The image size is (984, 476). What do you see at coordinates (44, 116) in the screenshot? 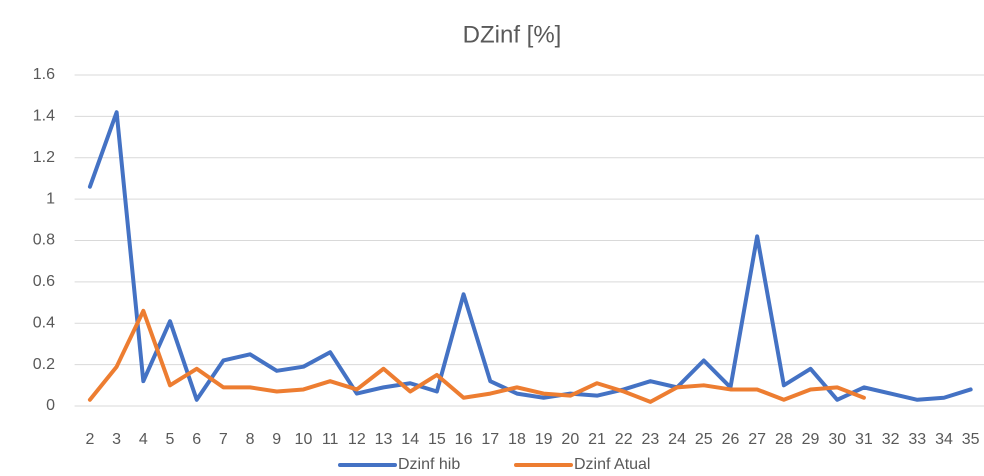
I see `y-tick-label: 1.4` at bounding box center [44, 116].